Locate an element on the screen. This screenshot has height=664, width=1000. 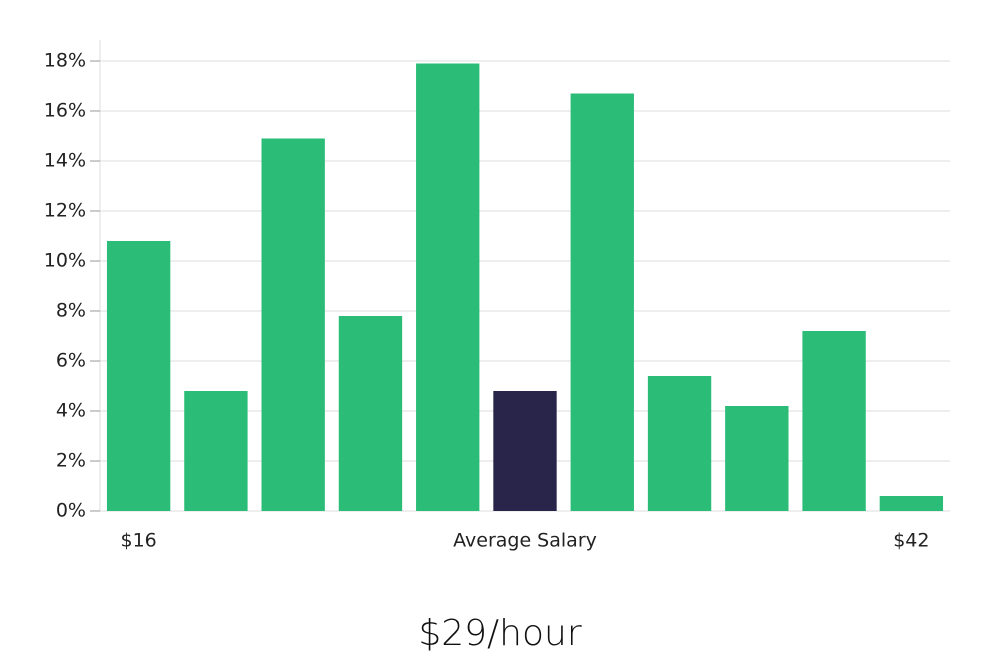
y-tick-label: 12% is located at coordinates (65, 211).